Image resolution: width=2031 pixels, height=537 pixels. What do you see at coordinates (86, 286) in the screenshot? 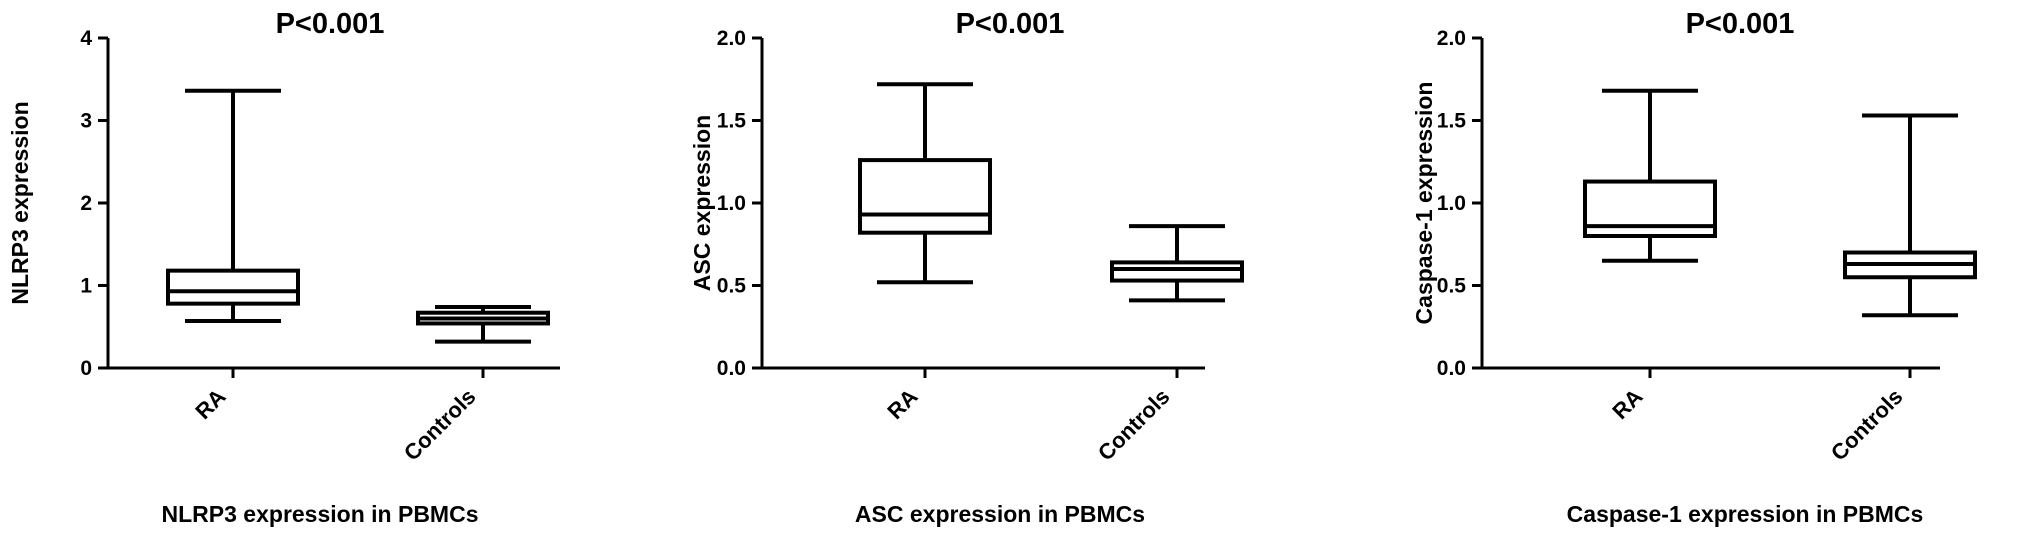
I see `y-tick-label: 1` at bounding box center [86, 286].